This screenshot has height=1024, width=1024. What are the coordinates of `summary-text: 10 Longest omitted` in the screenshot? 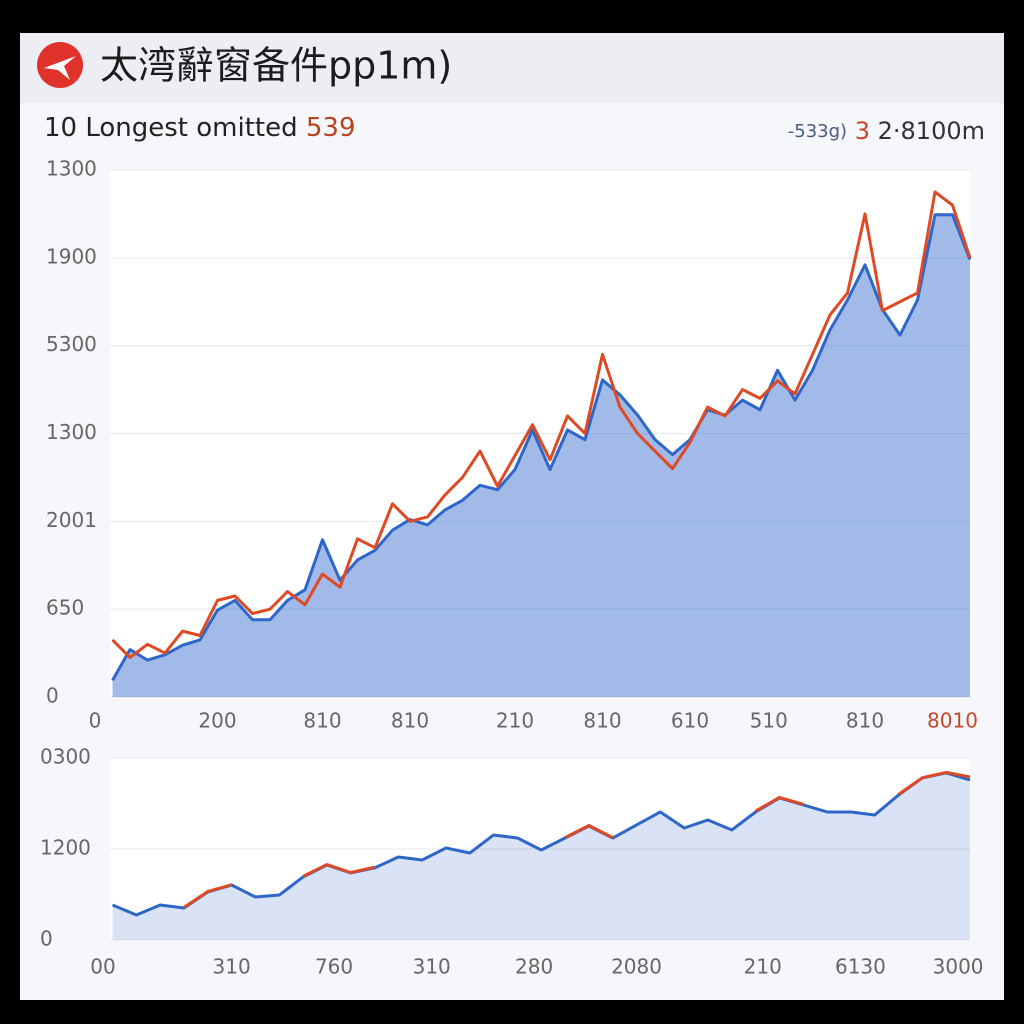 It's located at (171, 128).